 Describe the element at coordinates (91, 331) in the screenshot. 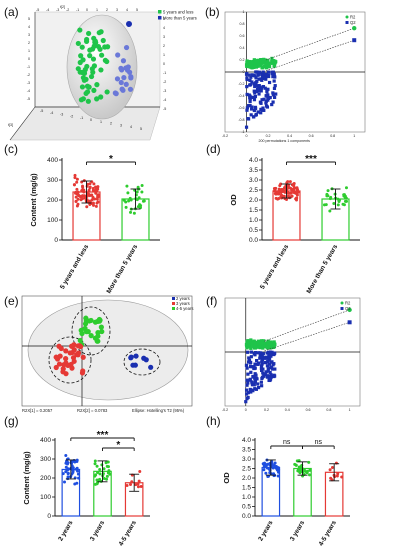

I see `group-ellipse-3years` at that location.